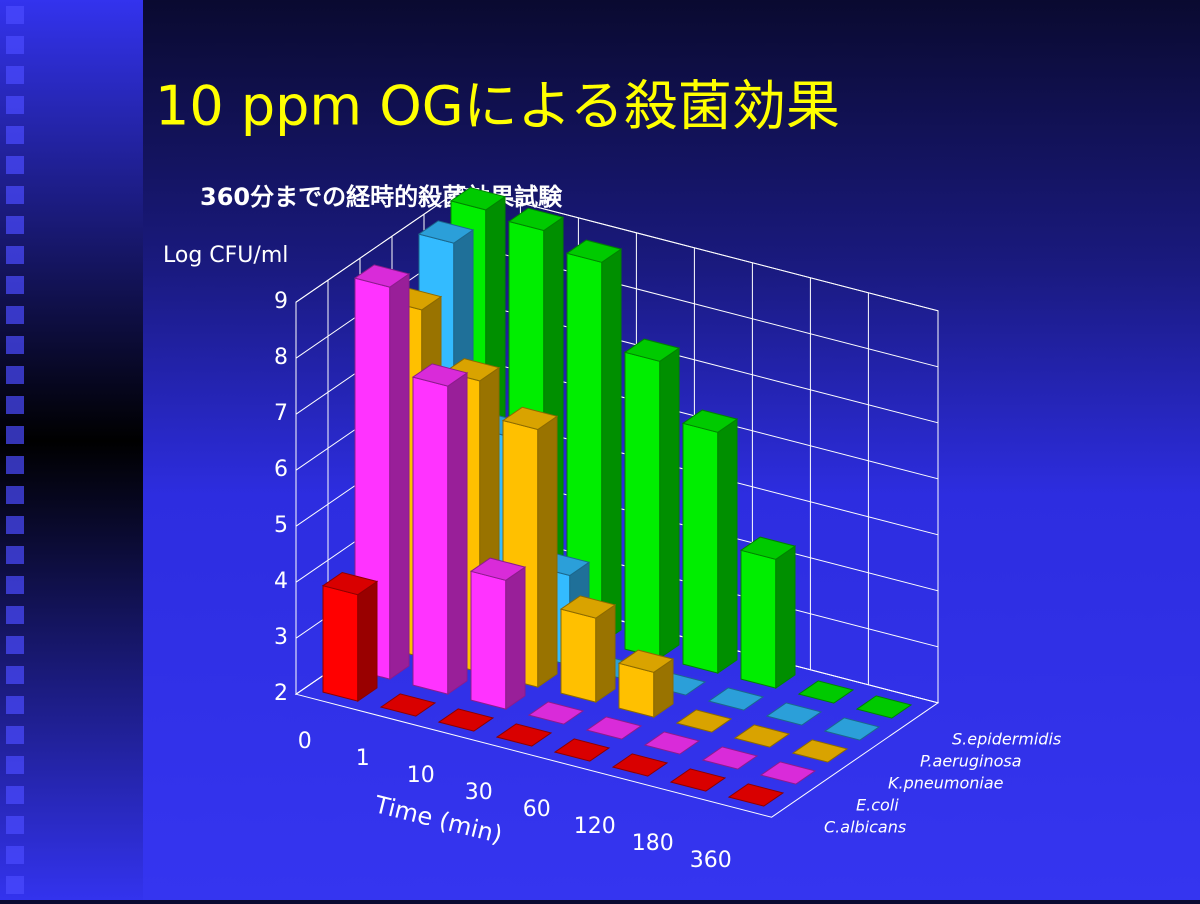 The width and height of the screenshot is (1200, 904). I want to click on slide-title: 10 ppm OGによる殺菌効果, so click(497, 106).